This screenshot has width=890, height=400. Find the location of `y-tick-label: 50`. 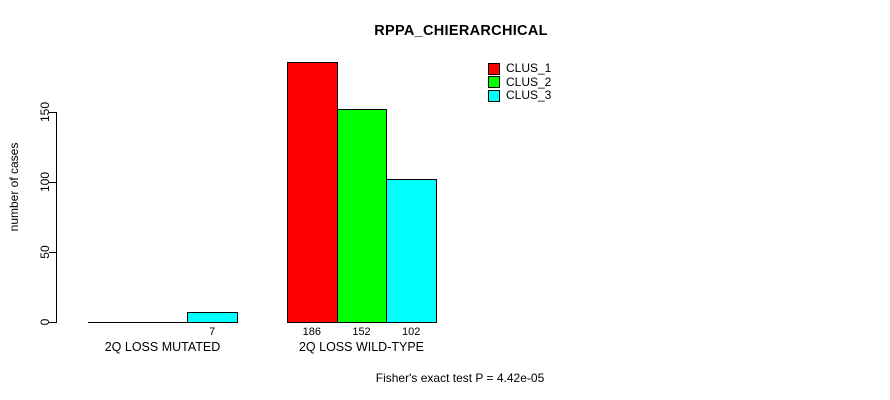

y-tick-label: 50 is located at coordinates (45, 252).